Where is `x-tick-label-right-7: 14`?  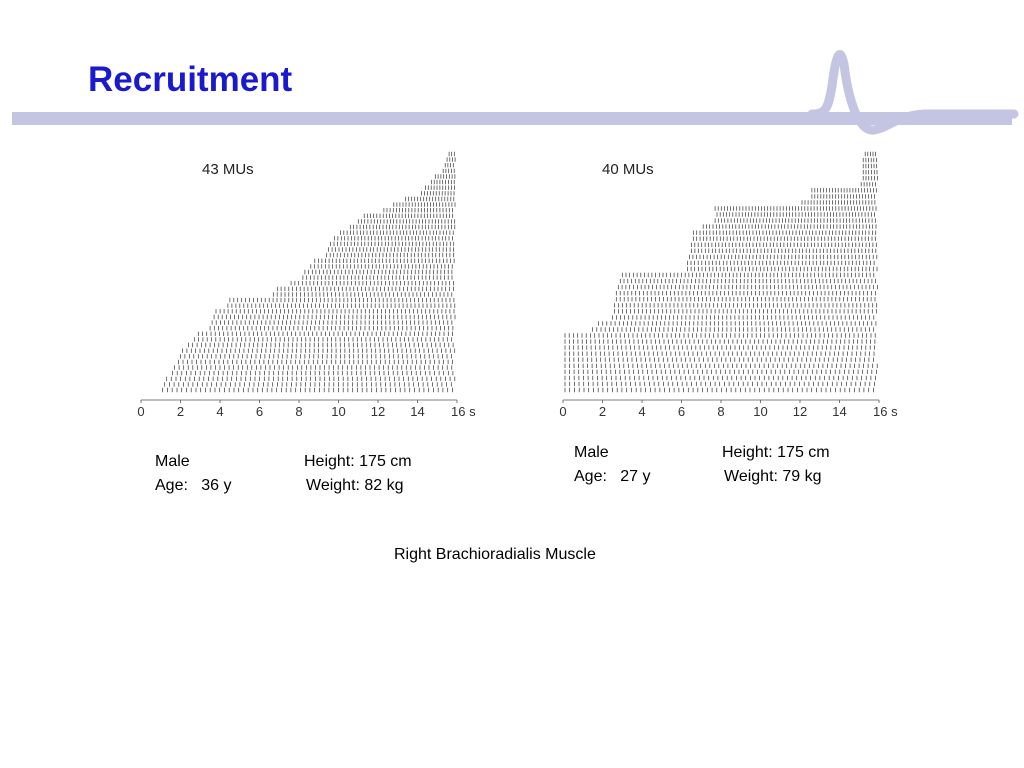
x-tick-label-right-7: 14 is located at coordinates (839, 411).